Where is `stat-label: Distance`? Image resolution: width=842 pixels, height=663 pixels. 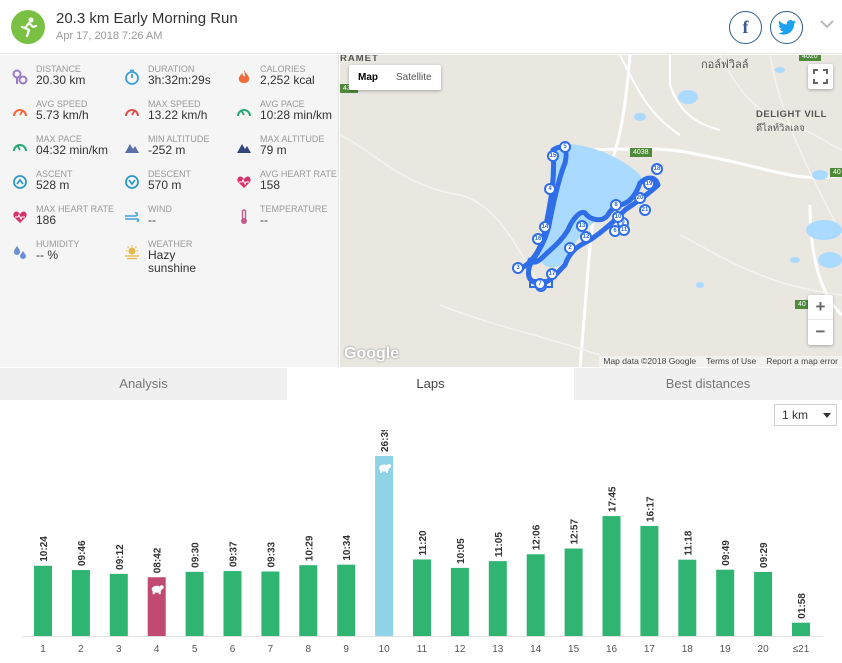
stat-label: Distance is located at coordinates (58, 69).